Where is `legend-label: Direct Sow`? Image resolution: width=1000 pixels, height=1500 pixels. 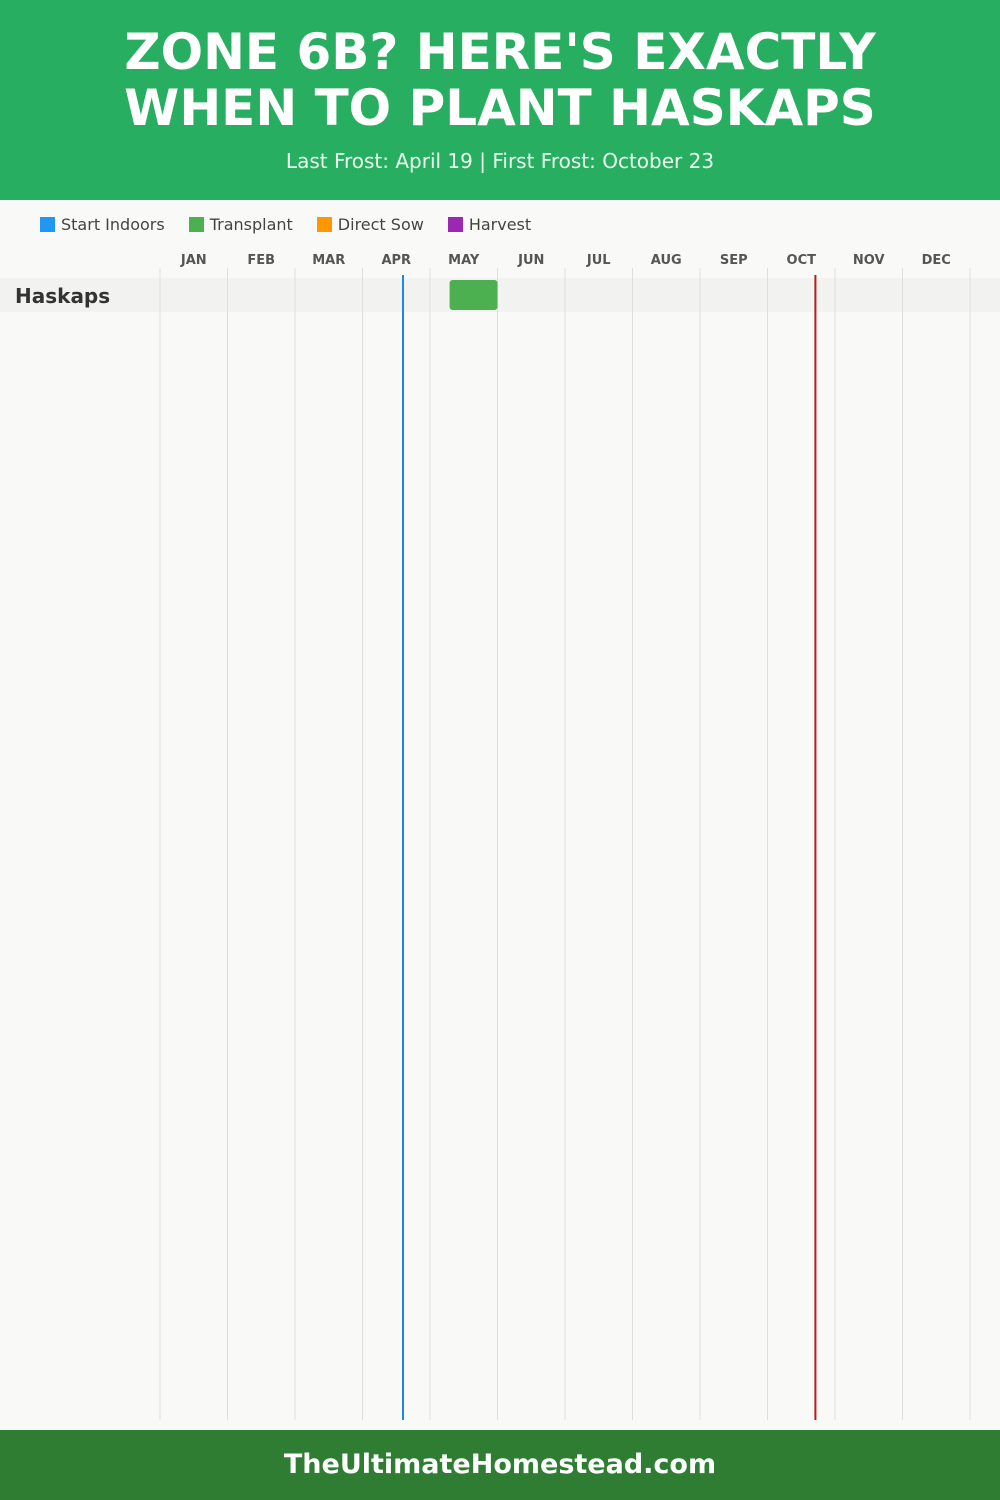
legend-label: Direct Sow is located at coordinates (380, 224).